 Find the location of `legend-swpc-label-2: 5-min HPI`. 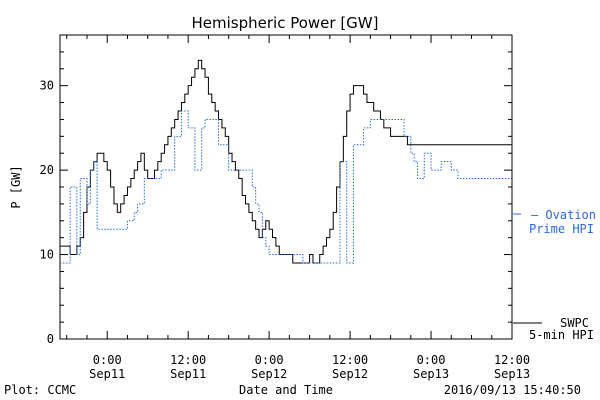

legend-swpc-label-2: 5-min HPI is located at coordinates (561, 335).